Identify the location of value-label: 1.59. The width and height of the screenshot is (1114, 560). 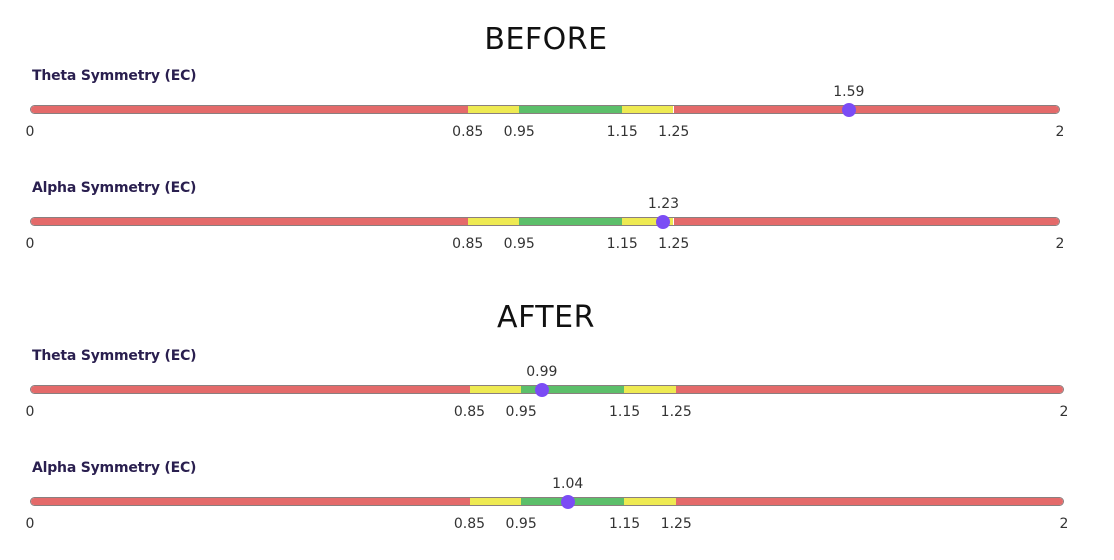
(849, 92).